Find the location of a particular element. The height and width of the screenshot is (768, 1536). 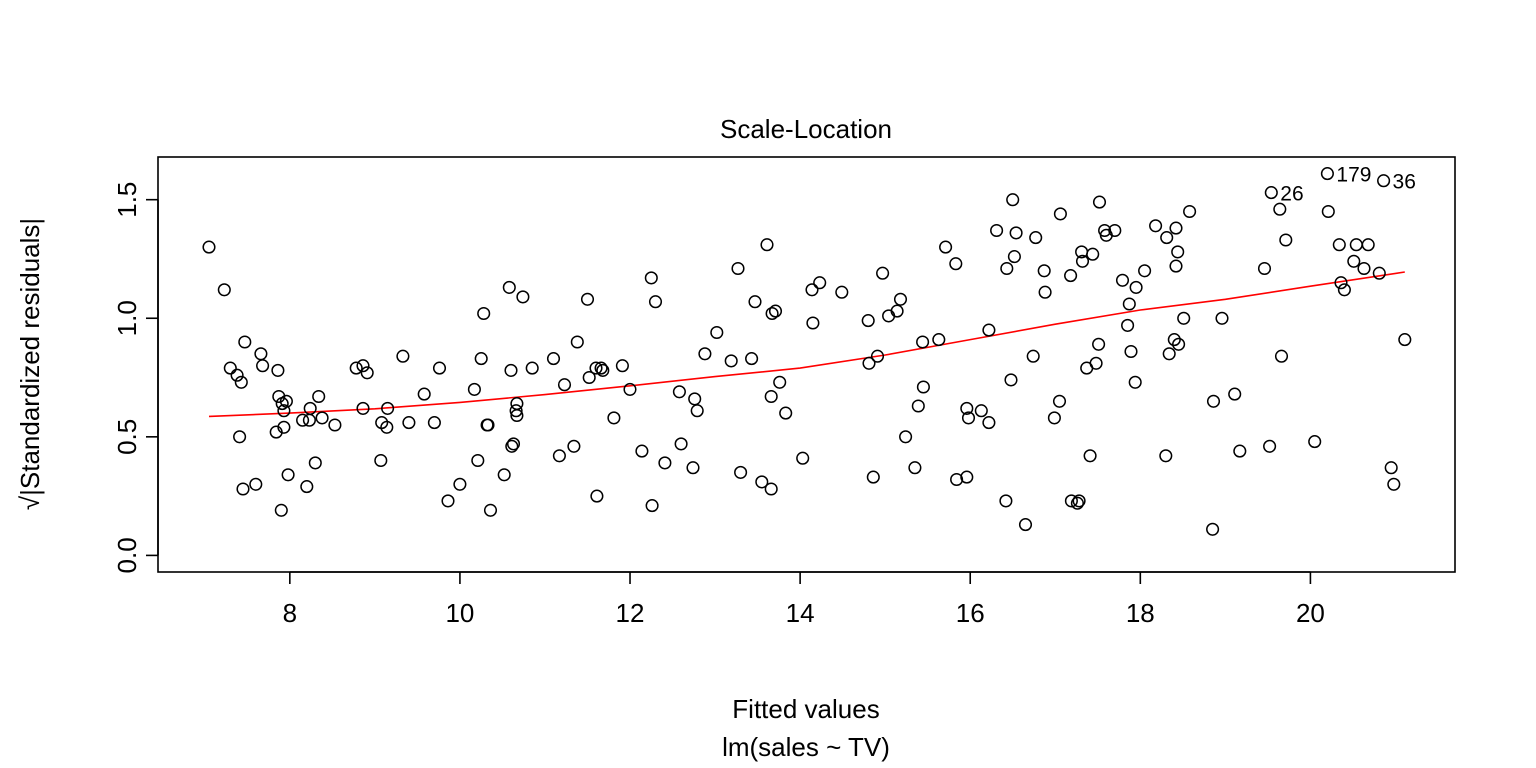

y-axis: 0.0 0.5 1.0 1.5 is located at coordinates (135, 377).